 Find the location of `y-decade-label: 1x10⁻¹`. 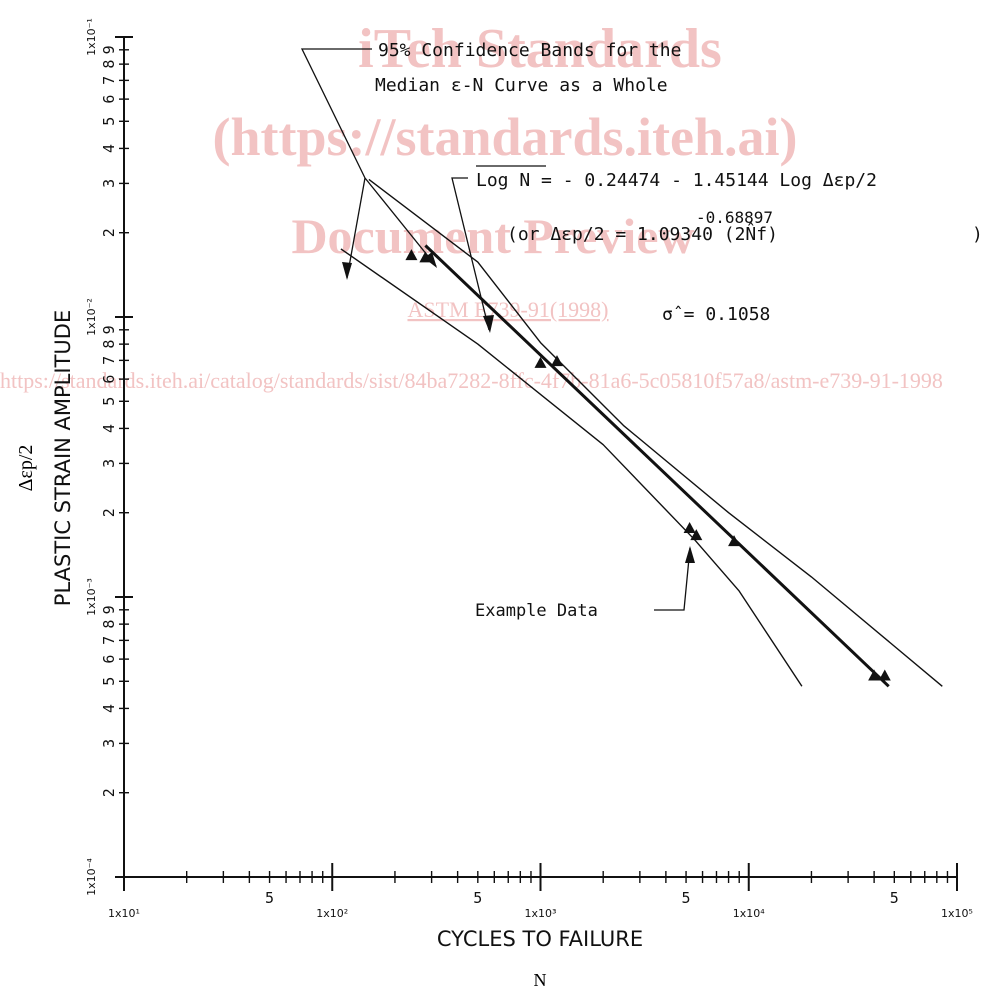

y-decade-label: 1x10⁻¹ is located at coordinates (91, 37).